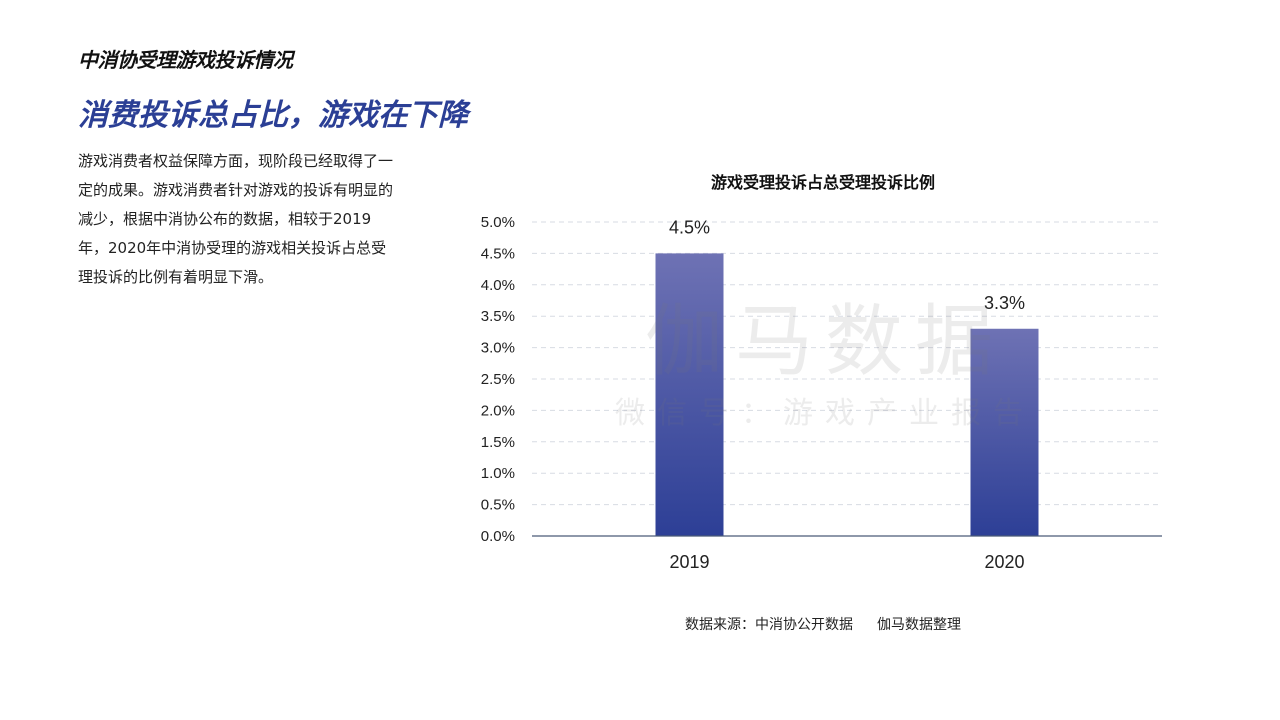 Image resolution: width=1280 pixels, height=720 pixels. What do you see at coordinates (1004, 562) in the screenshot?
I see `x-tick-label-2020: 2020` at bounding box center [1004, 562].